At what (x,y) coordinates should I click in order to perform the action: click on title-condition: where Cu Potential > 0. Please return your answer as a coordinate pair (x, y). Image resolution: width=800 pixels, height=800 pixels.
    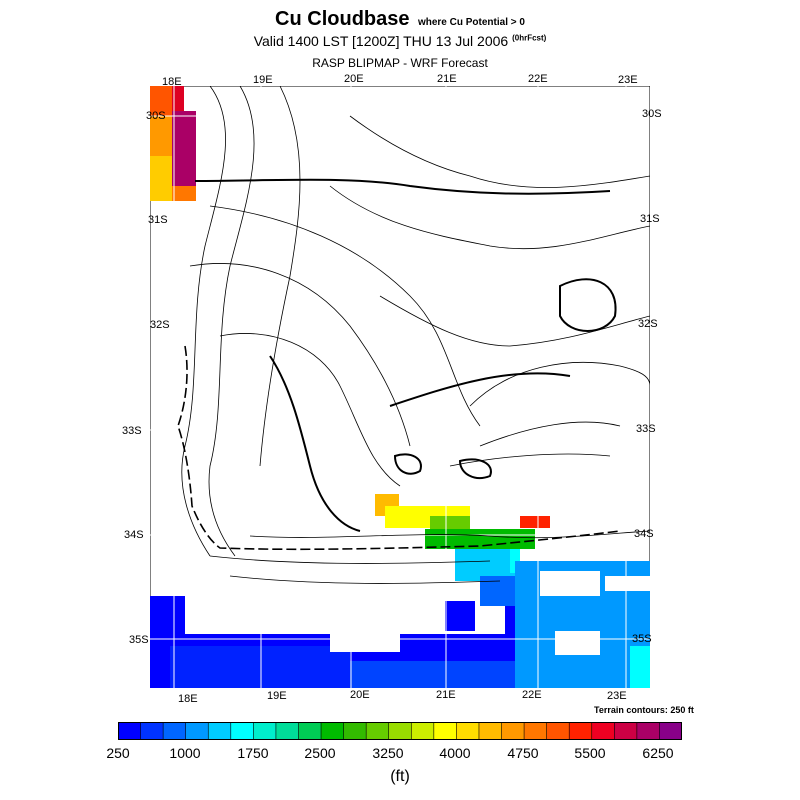
    Looking at the image, I should click on (471, 22).